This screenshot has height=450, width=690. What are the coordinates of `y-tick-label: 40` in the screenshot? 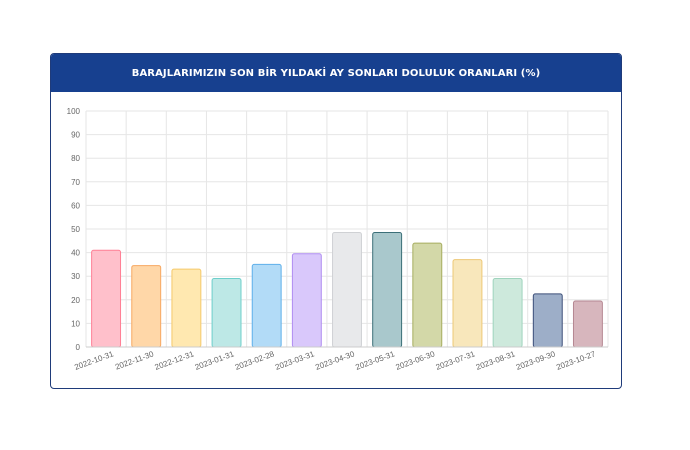 It's located at (75, 253).